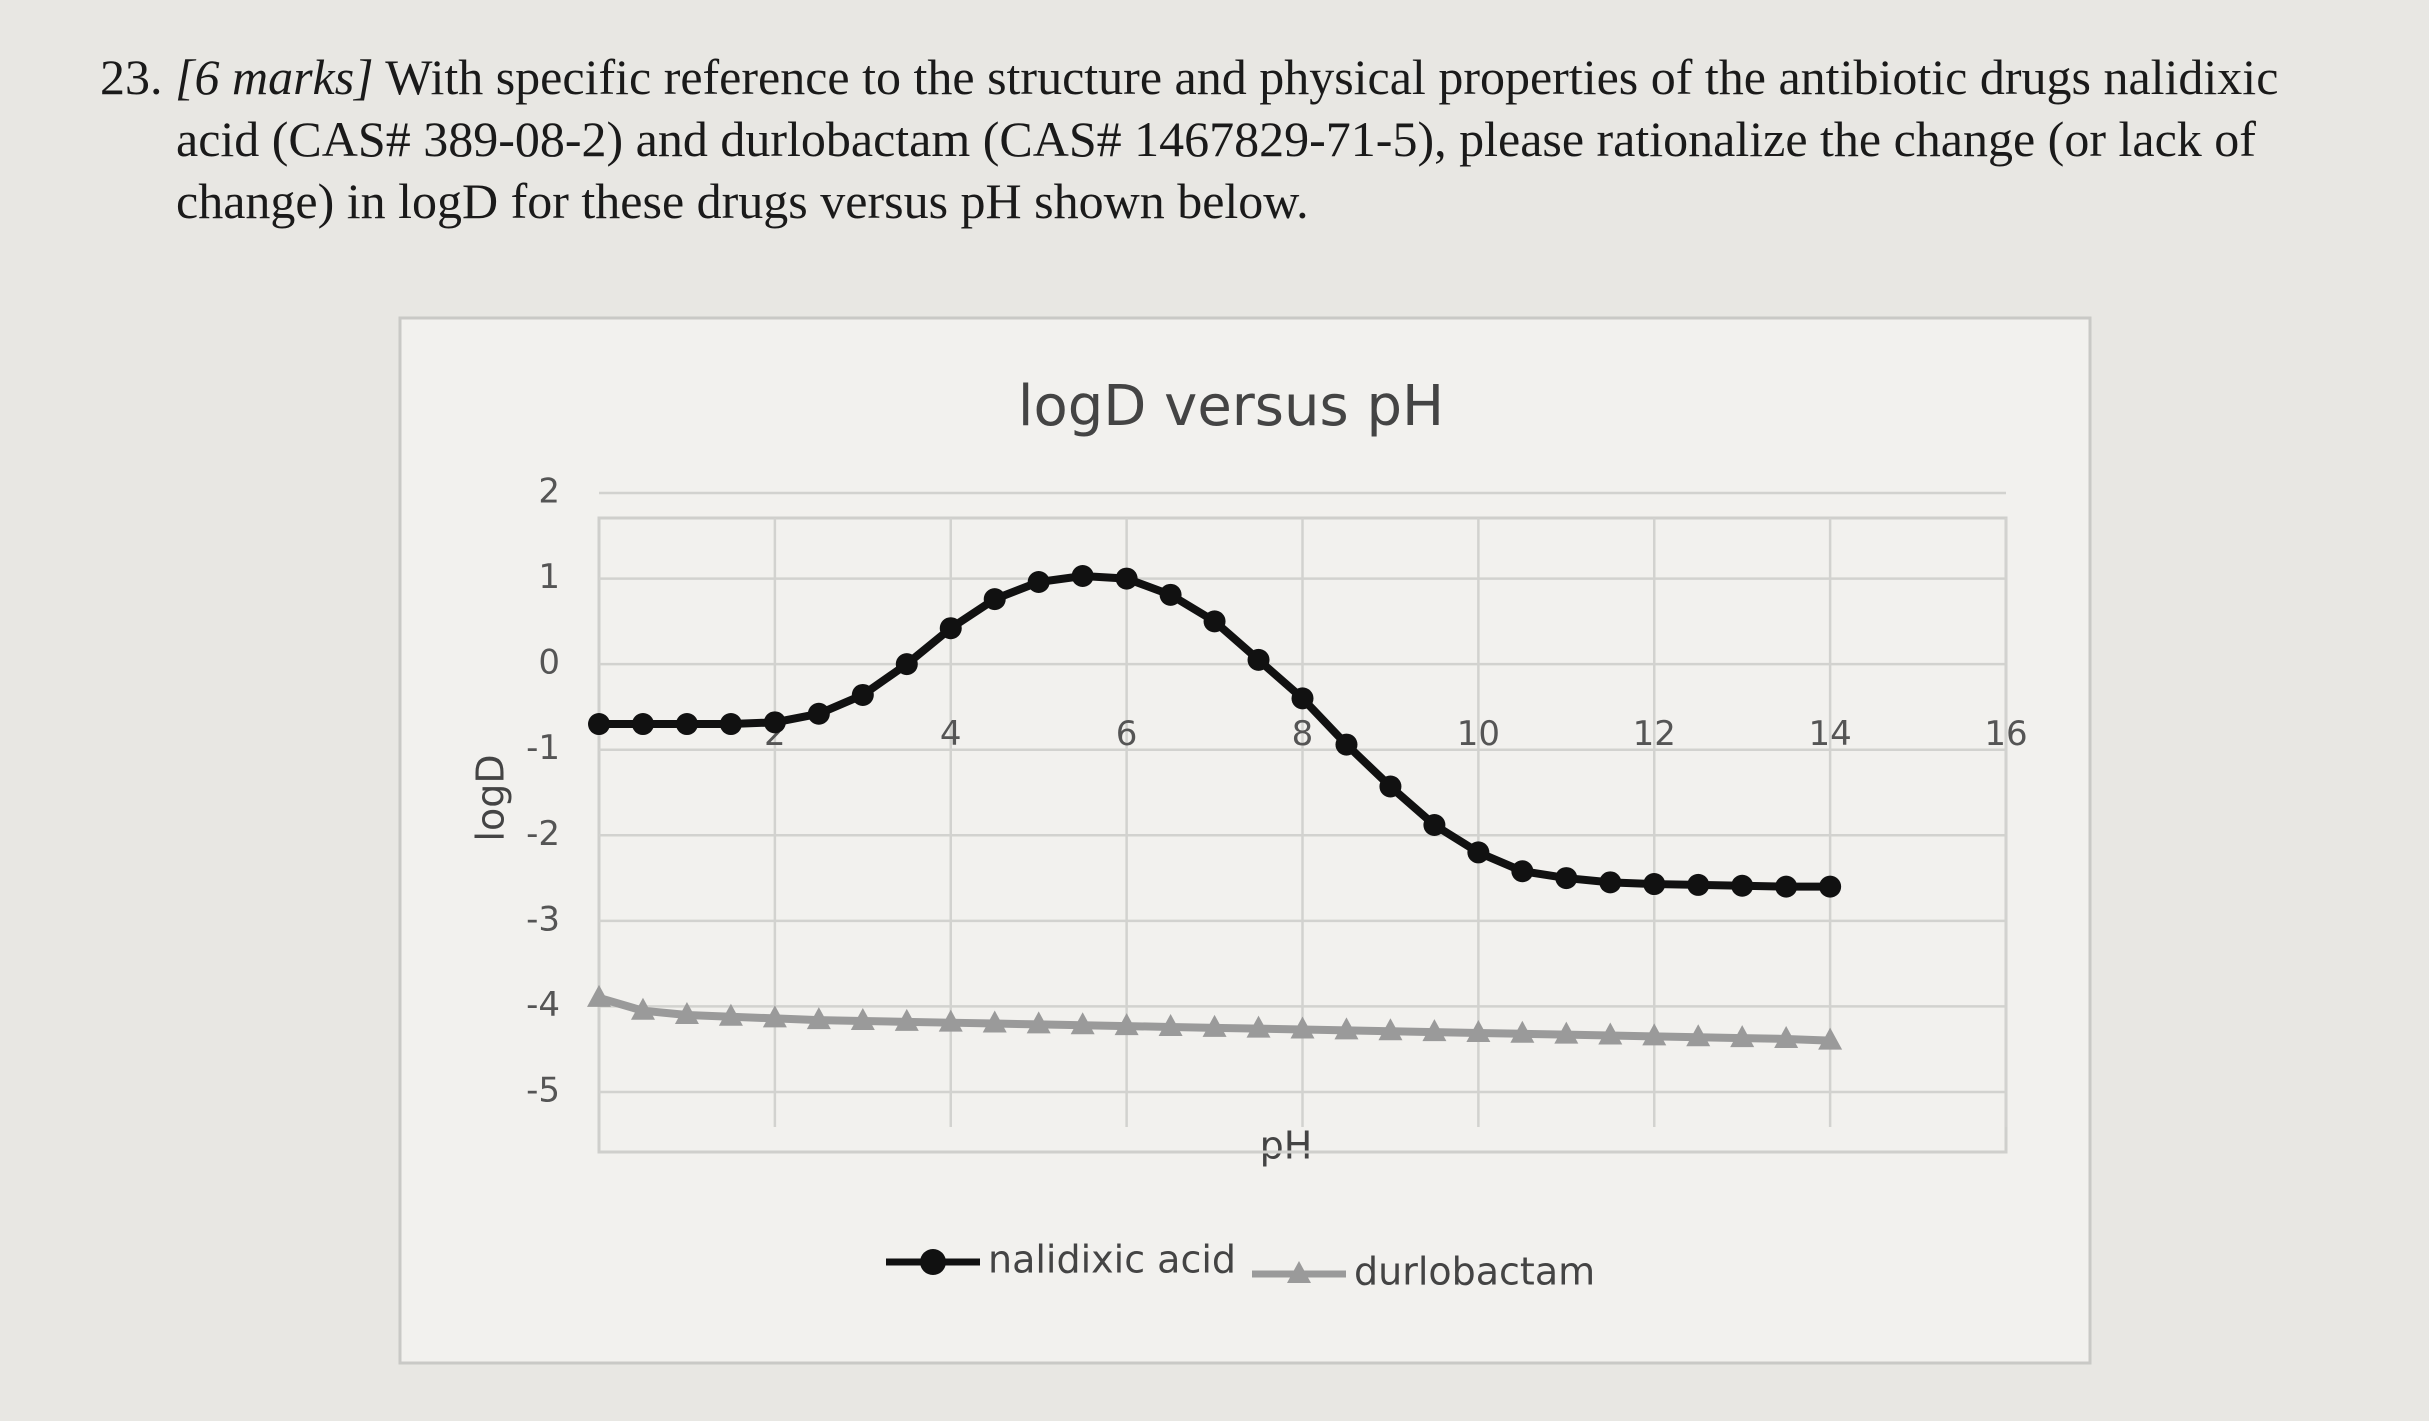 This screenshot has height=1421, width=2429. What do you see at coordinates (549, 492) in the screenshot?
I see `y-tick-label: 2` at bounding box center [549, 492].